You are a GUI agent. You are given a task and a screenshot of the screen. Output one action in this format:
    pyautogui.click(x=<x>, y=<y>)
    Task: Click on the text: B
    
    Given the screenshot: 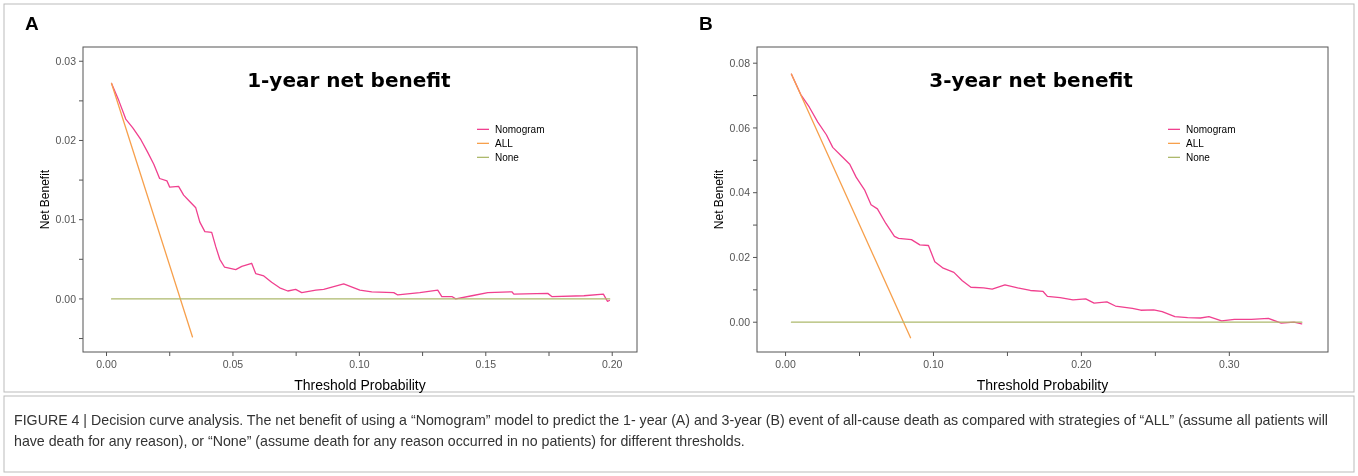 What is the action you would take?
    pyautogui.click(x=706, y=23)
    